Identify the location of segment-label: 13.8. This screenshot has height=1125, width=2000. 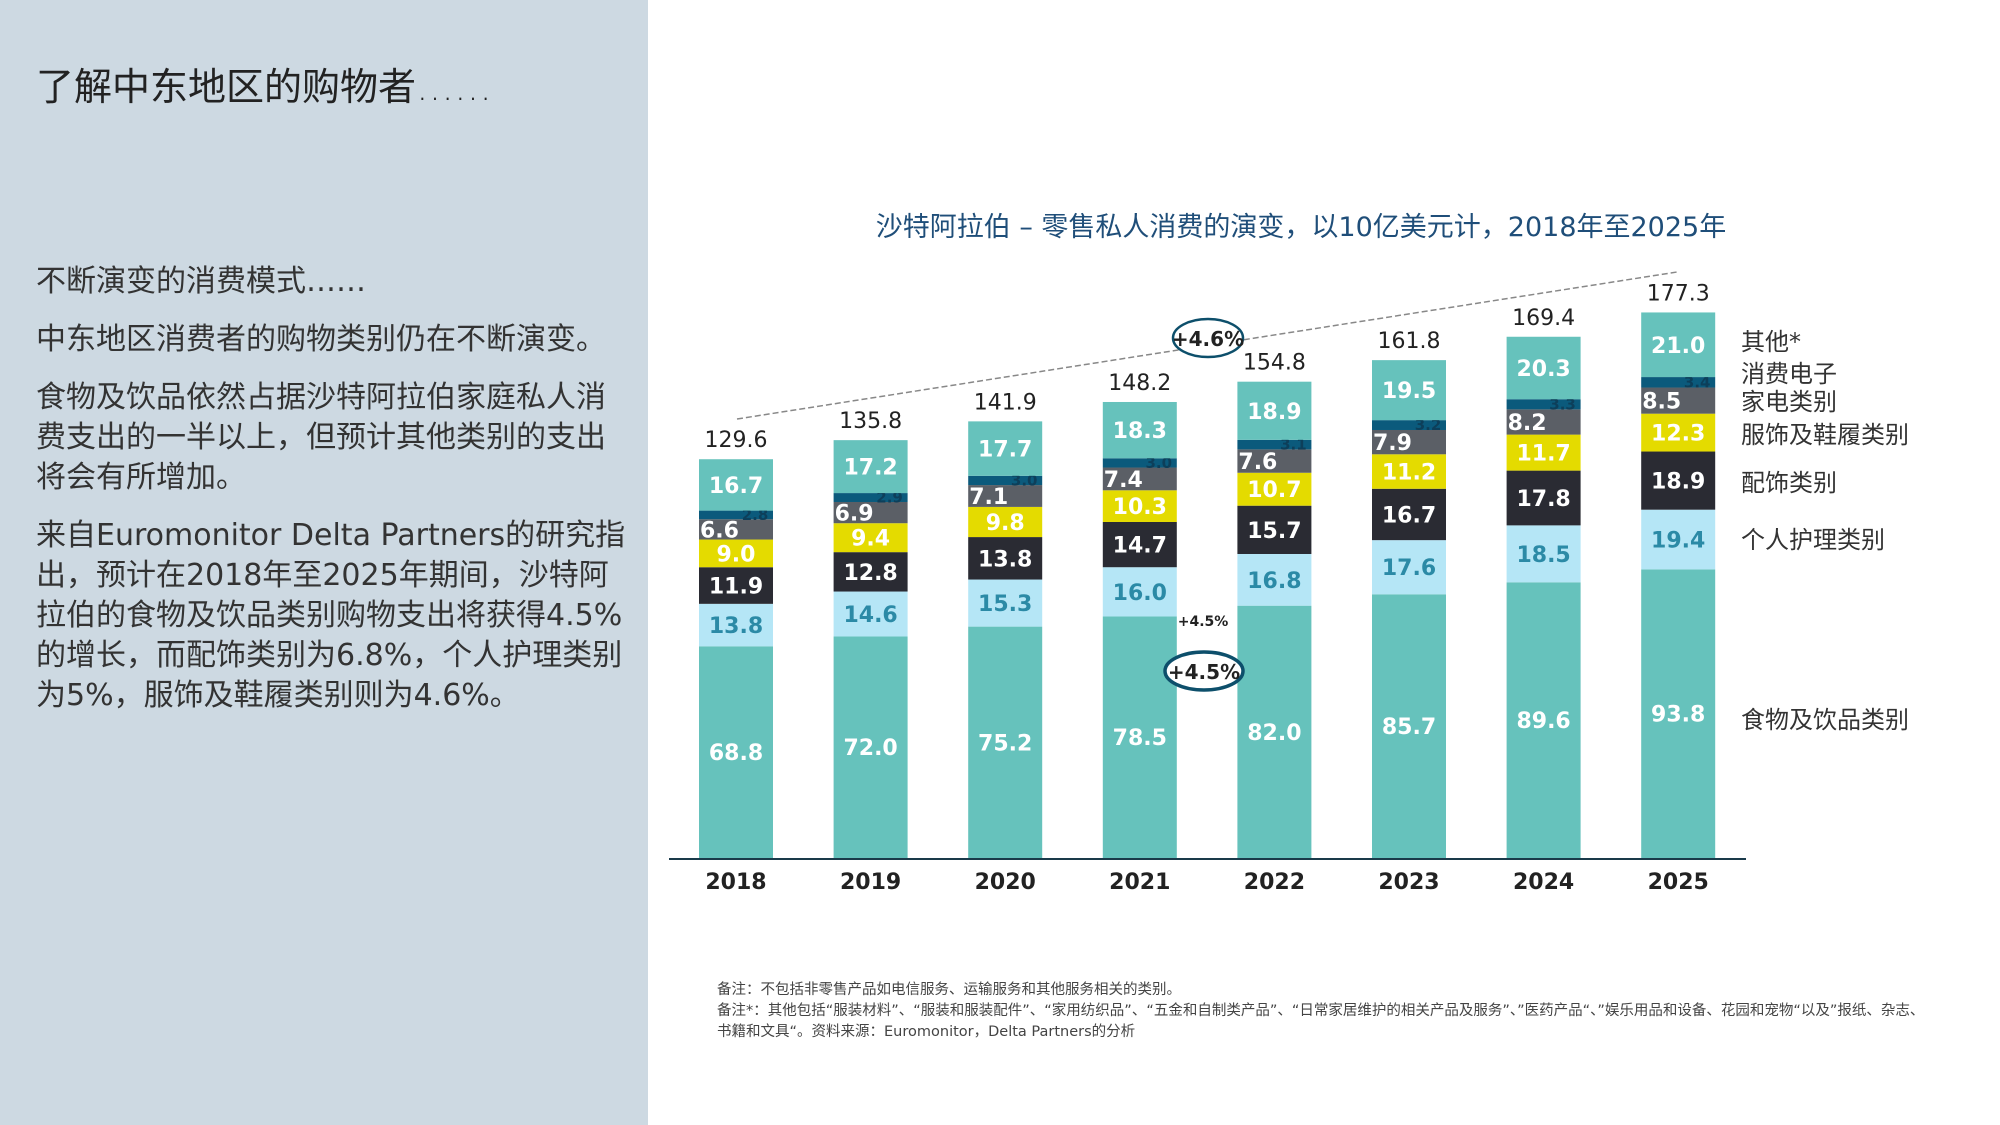
(1005, 559).